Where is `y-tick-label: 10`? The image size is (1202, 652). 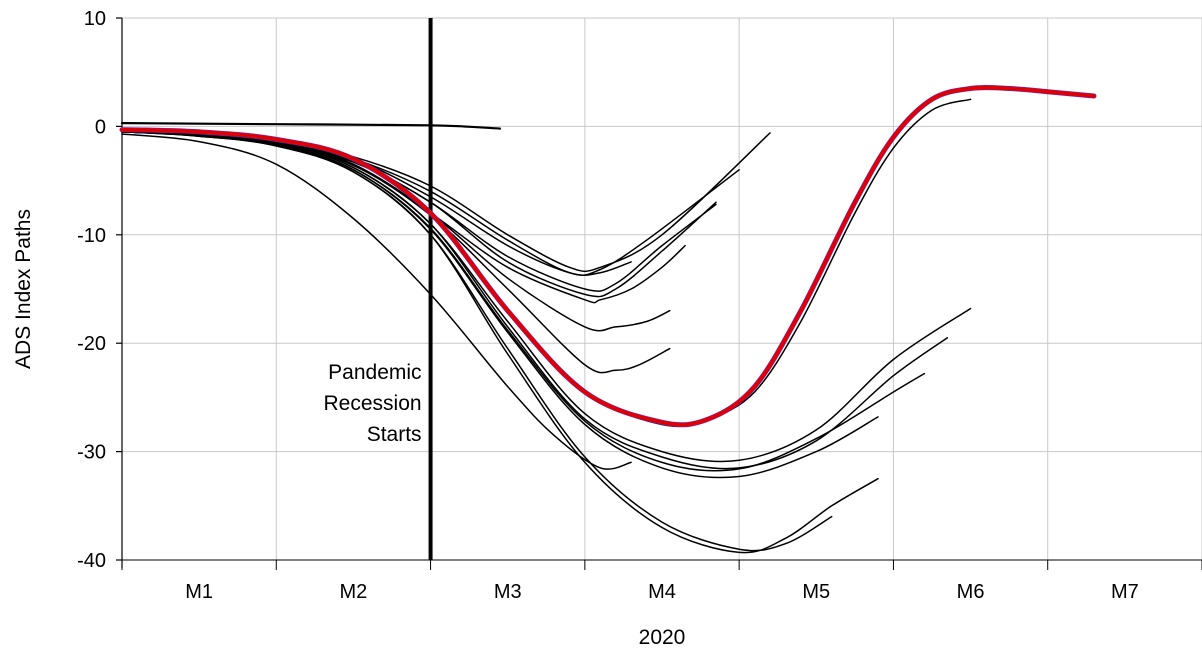
y-tick-label: 10 is located at coordinates (95, 19).